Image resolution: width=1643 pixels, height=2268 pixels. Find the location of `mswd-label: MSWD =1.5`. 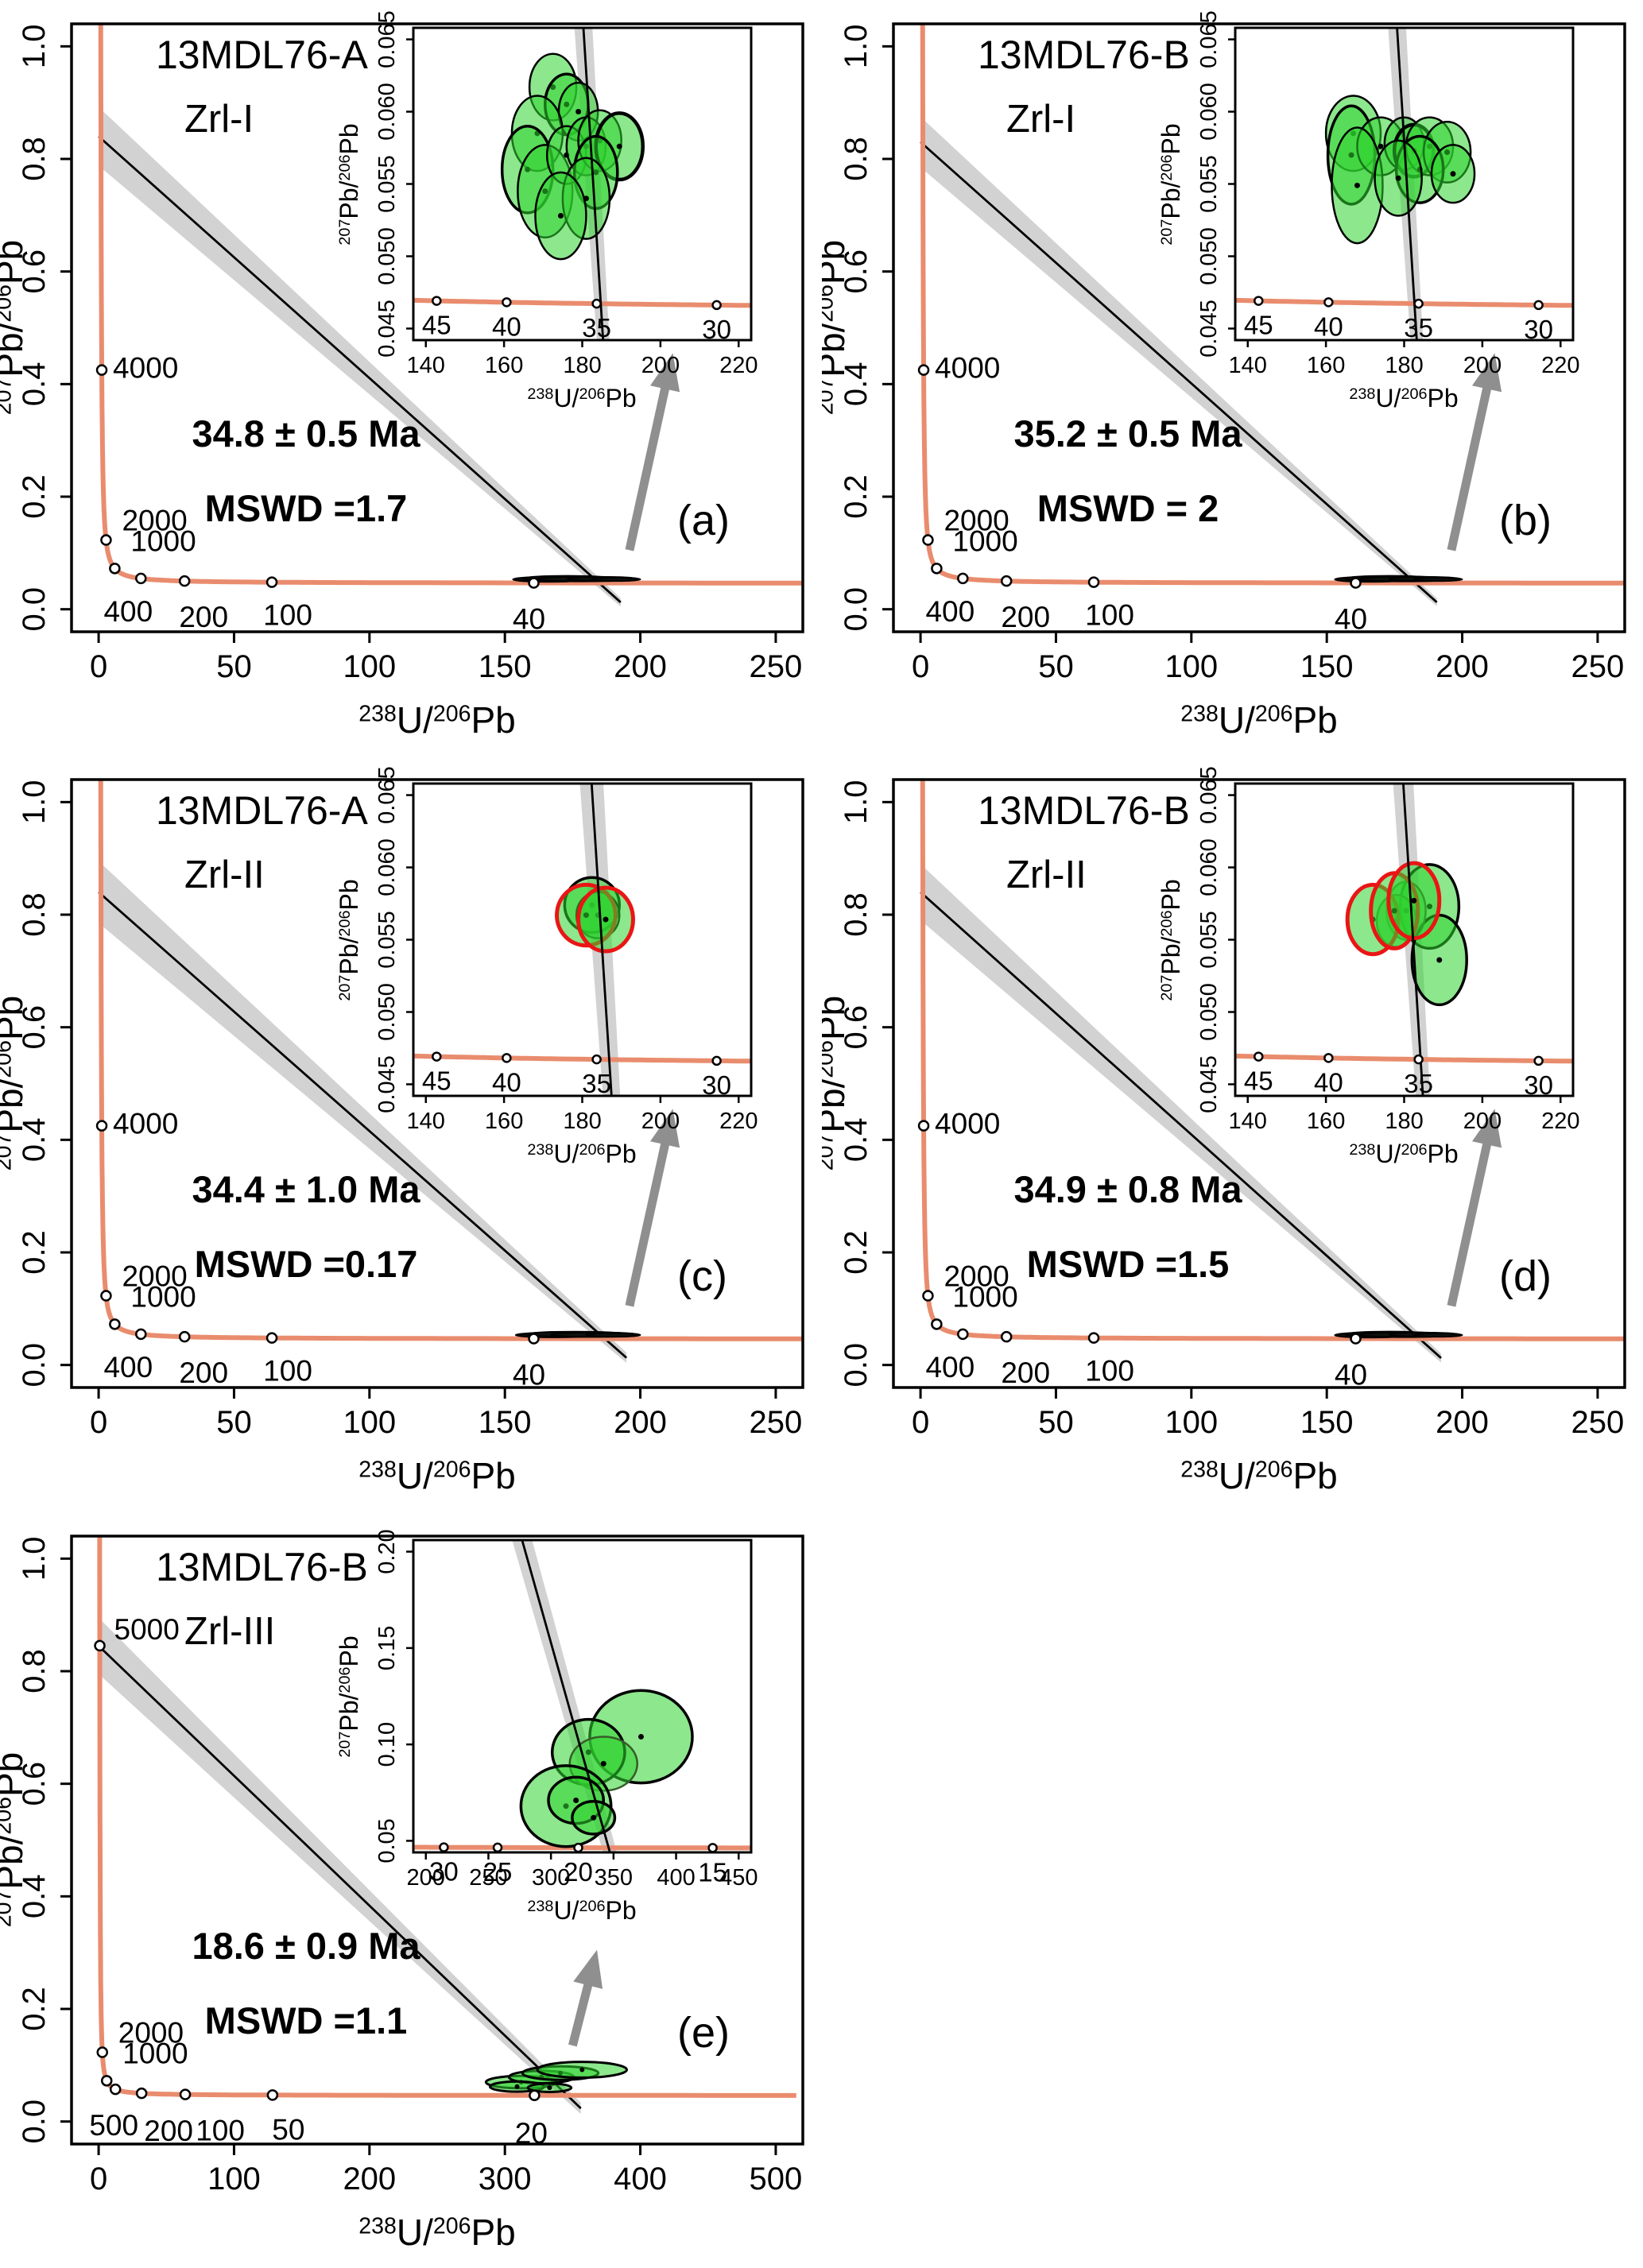

mswd-label: MSWD =1.5 is located at coordinates (1128, 1264).